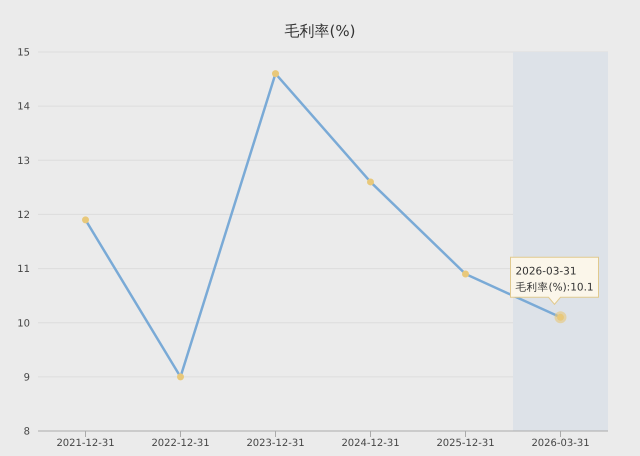 The height and width of the screenshot is (456, 640). What do you see at coordinates (370, 444) in the screenshot?
I see `x-tick-label: 2024-12-31` at bounding box center [370, 444].